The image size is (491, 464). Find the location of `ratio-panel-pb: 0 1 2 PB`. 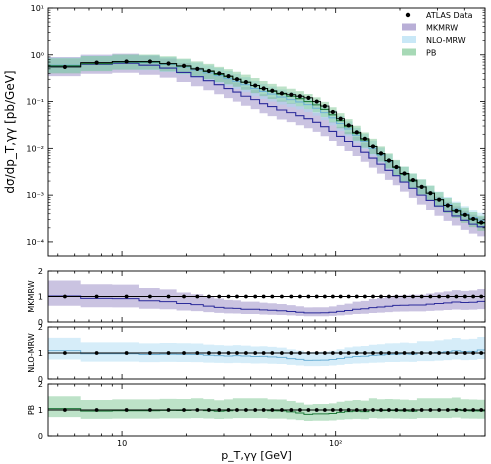

ratio-panel-pb: 0 1 2 PB is located at coordinates (256, 410).